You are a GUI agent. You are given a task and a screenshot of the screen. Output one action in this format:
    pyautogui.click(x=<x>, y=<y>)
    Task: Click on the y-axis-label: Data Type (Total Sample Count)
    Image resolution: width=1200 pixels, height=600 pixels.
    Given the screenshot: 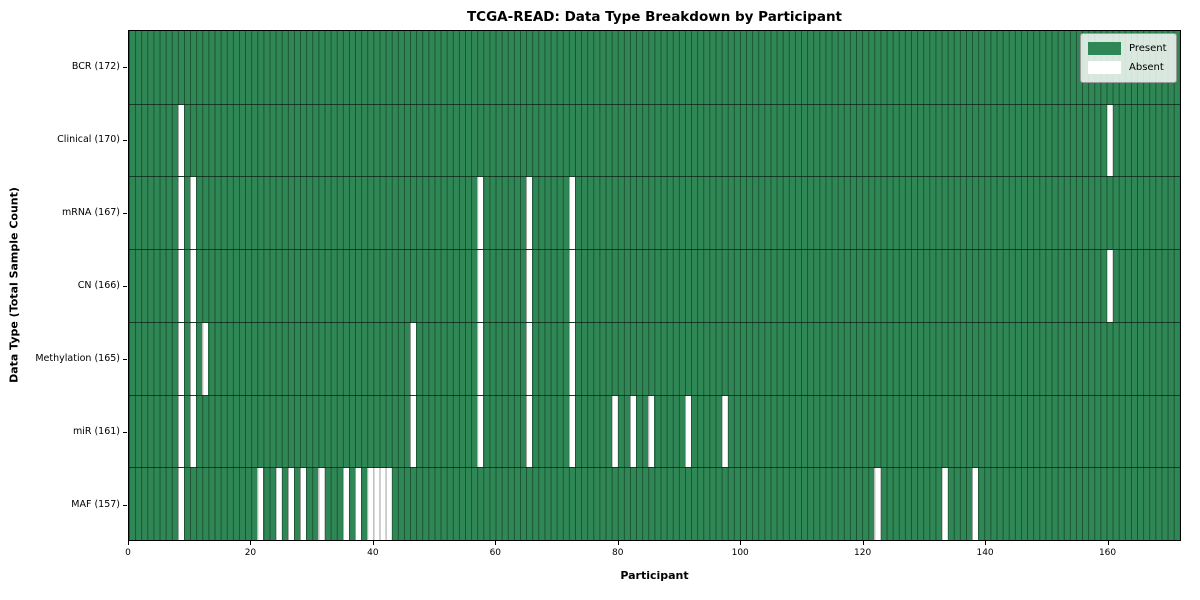 What is the action you would take?
    pyautogui.click(x=14, y=285)
    